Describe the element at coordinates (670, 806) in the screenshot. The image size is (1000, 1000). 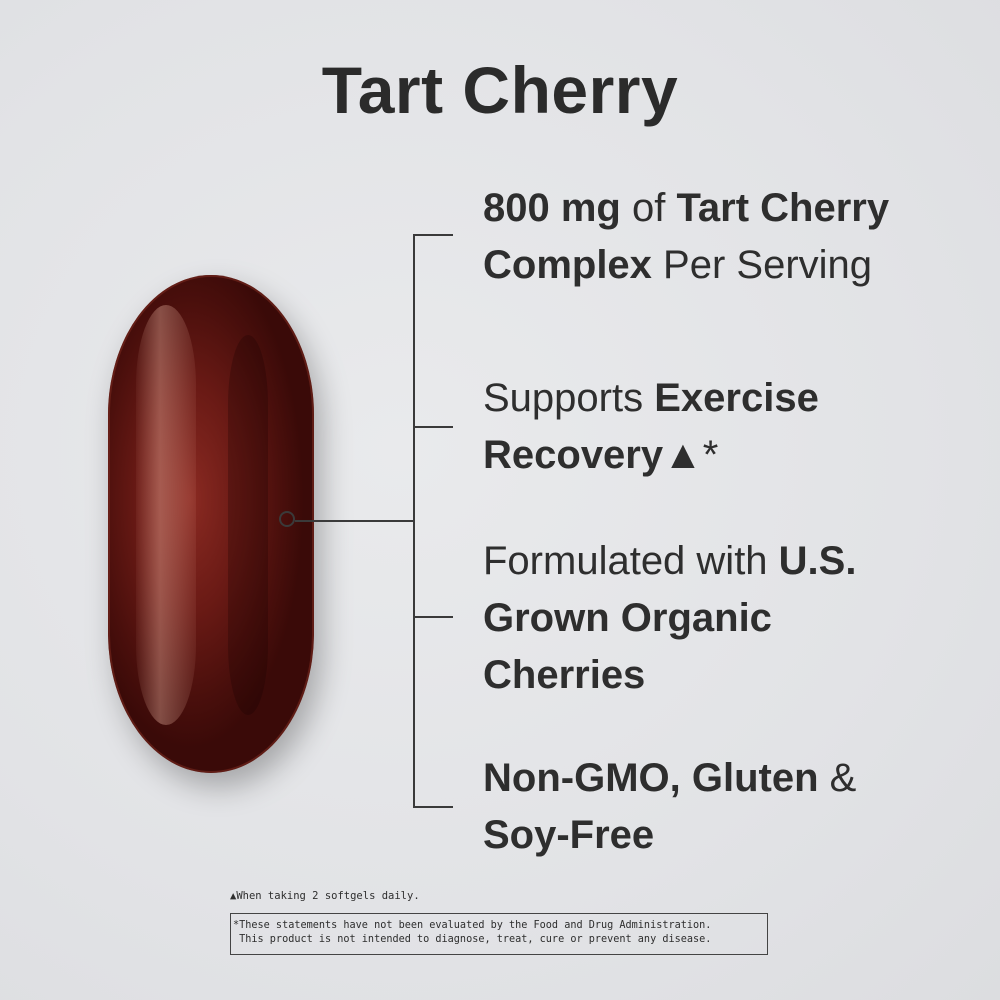
I see `feature-free-from: Non-GMO, Gluten & Soy-Free` at that location.